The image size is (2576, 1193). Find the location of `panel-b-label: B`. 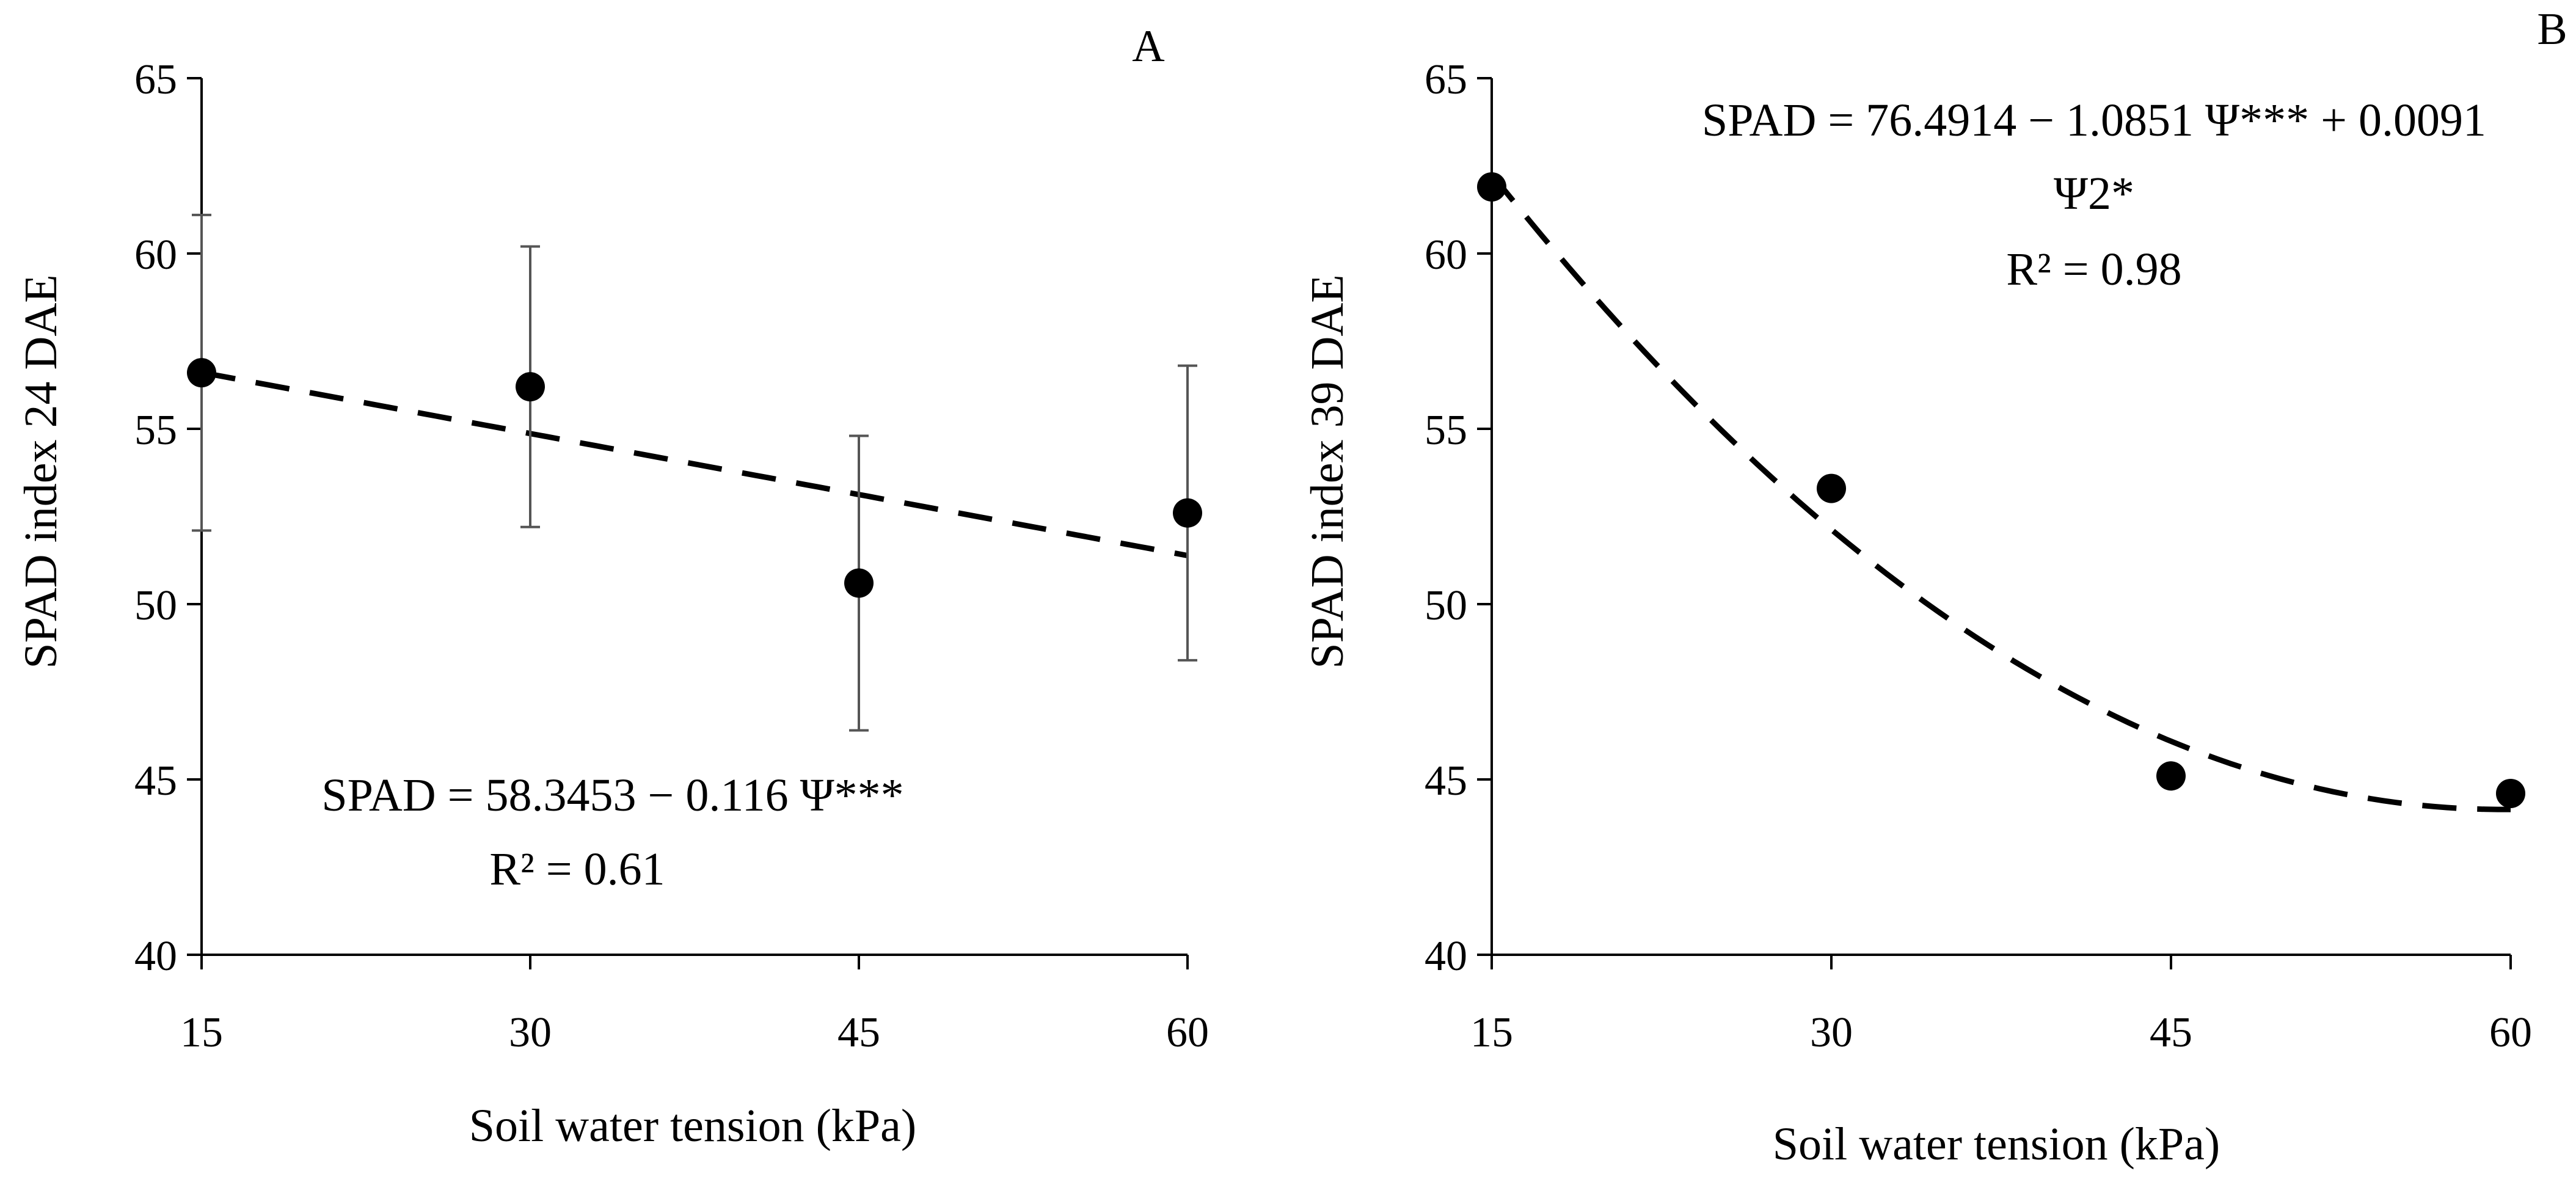

panel-b-label: B is located at coordinates (2552, 29).